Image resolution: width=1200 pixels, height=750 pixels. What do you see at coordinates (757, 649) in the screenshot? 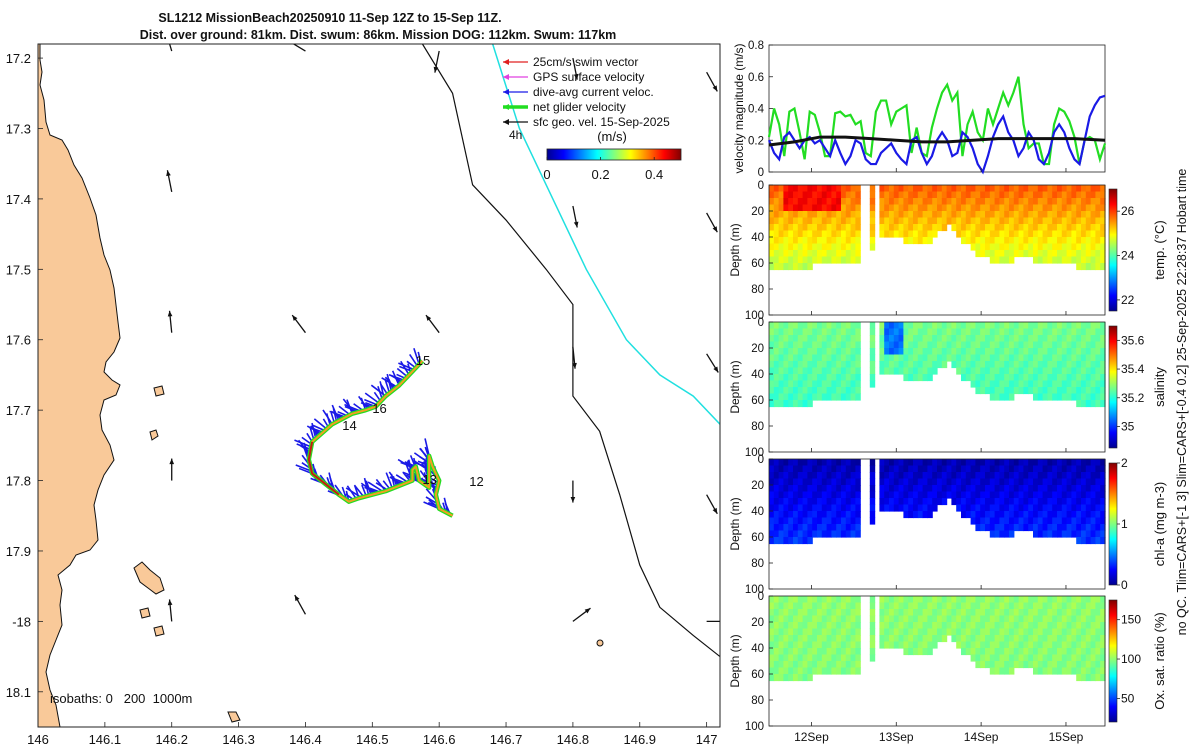
I see `section-y-tick-label: 40` at bounding box center [757, 649].